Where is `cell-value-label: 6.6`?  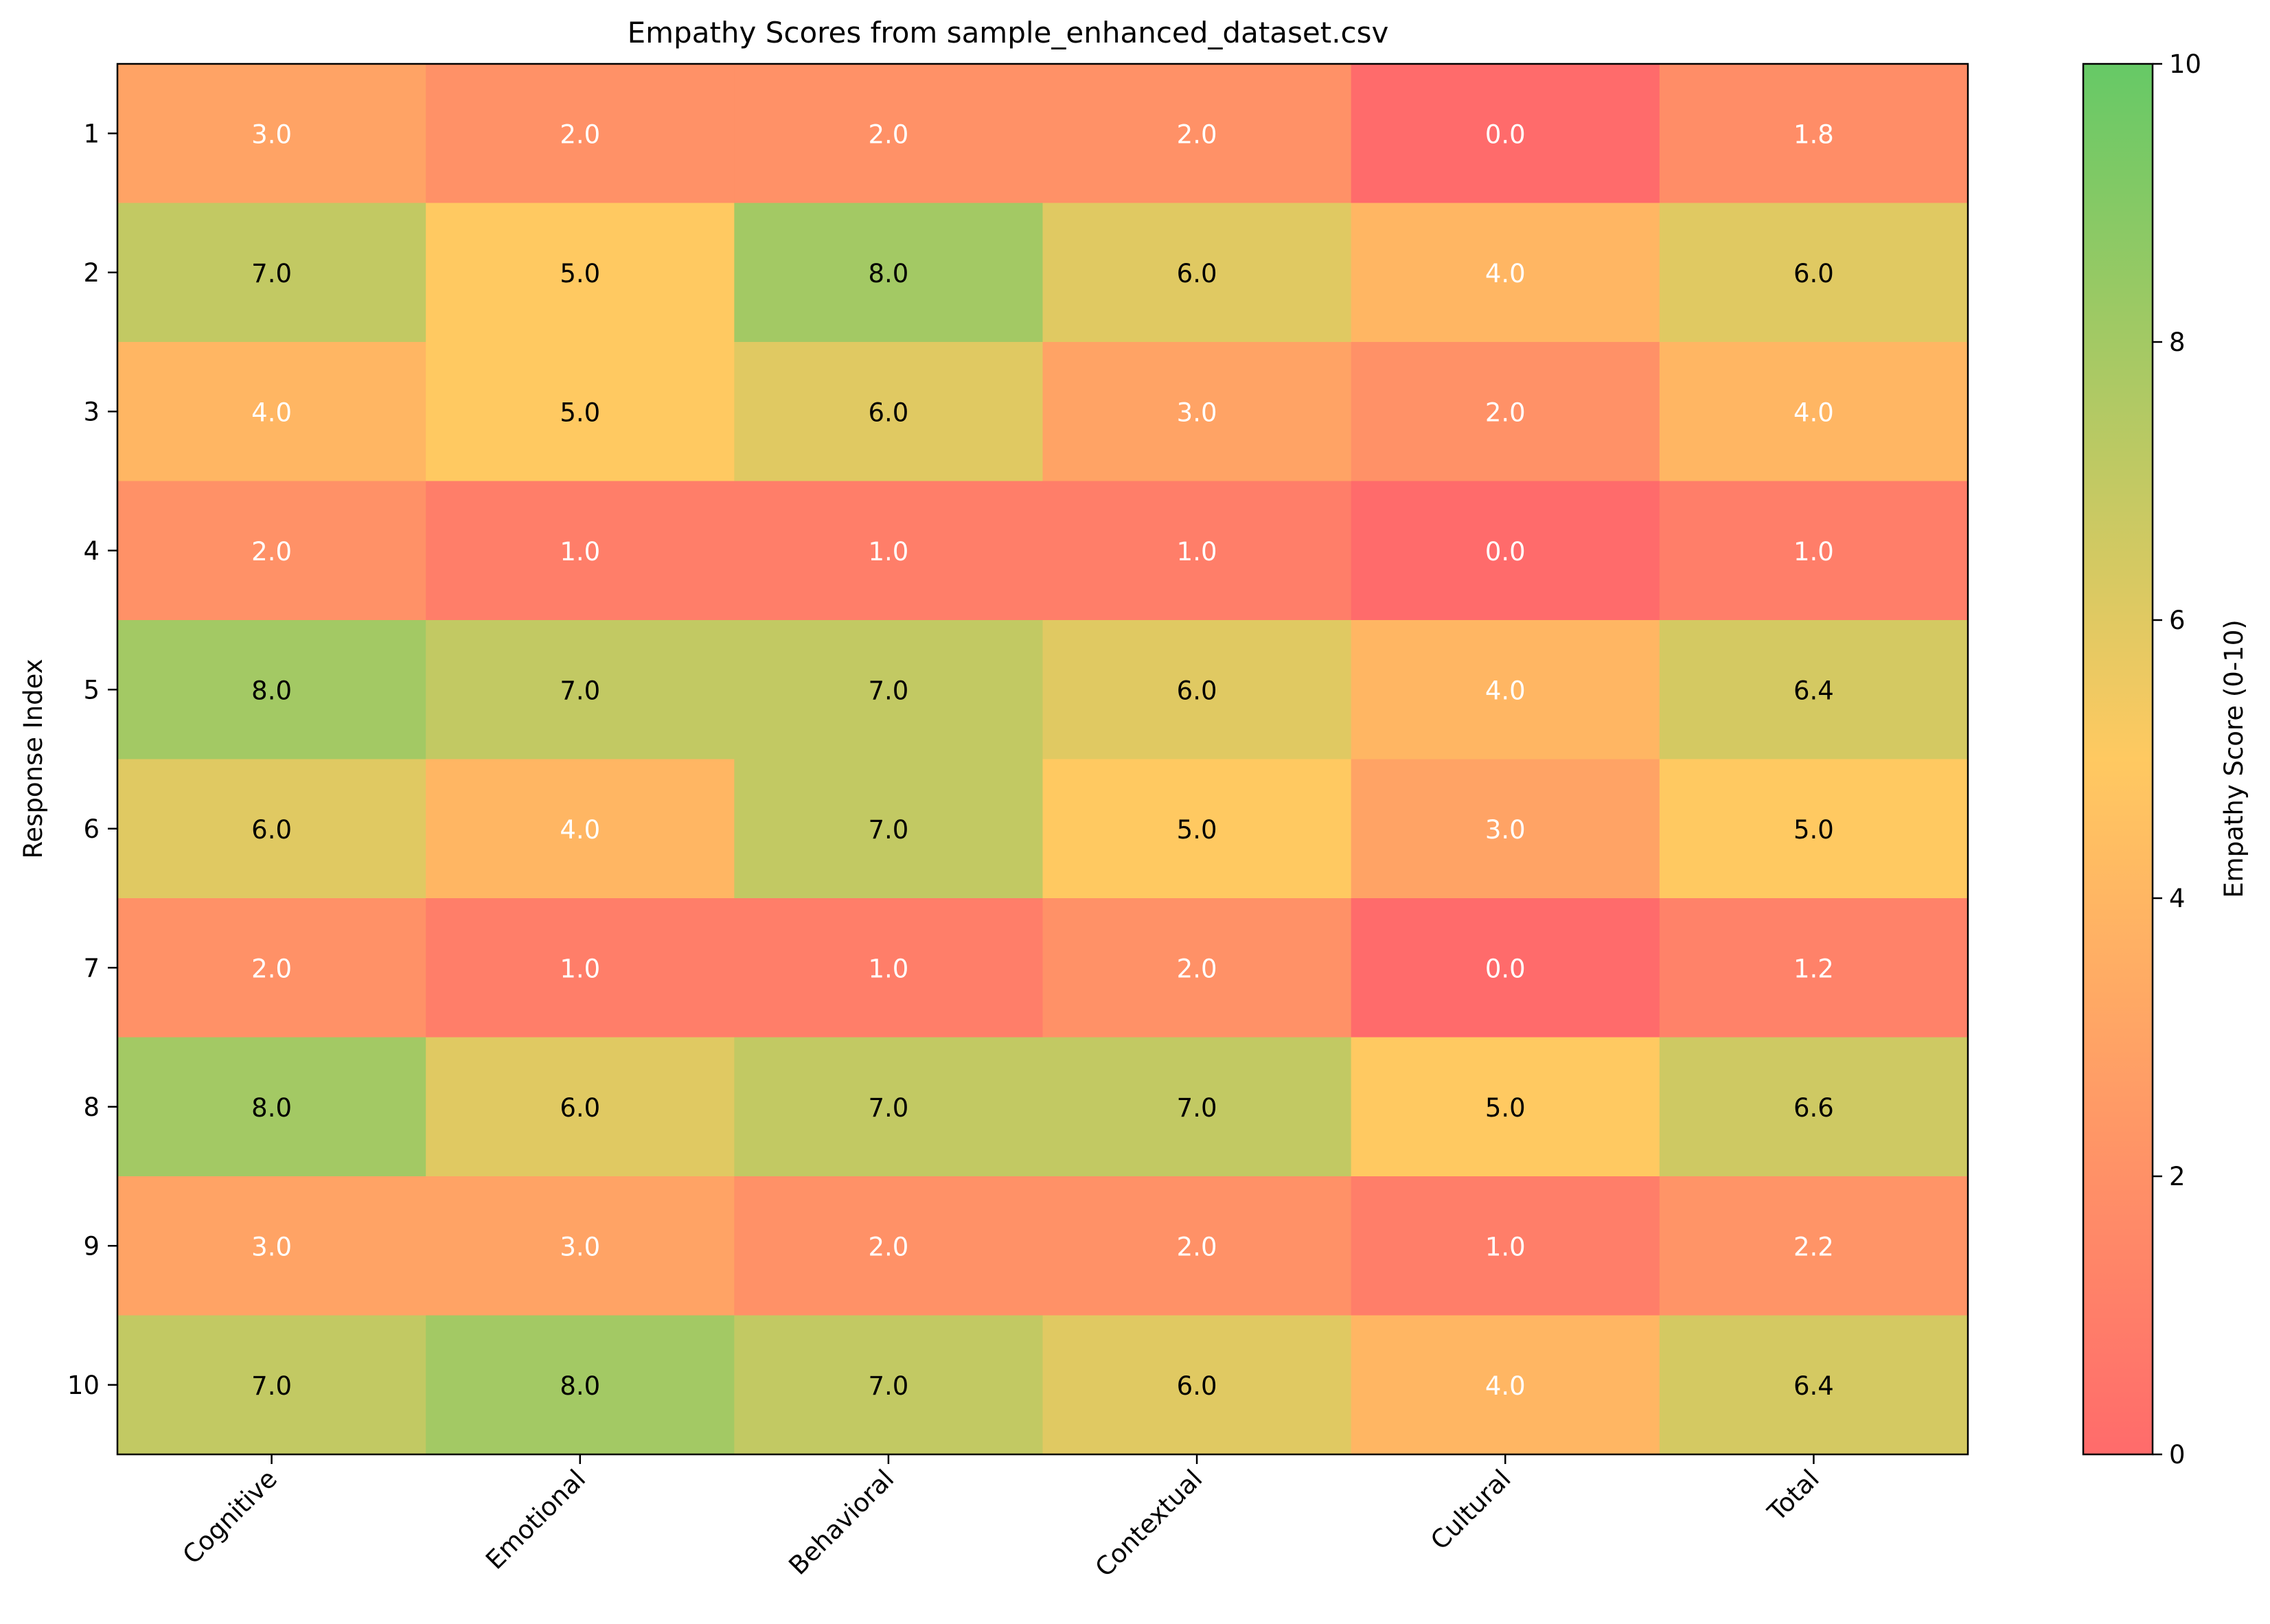 cell-value-label: 6.6 is located at coordinates (1813, 1108).